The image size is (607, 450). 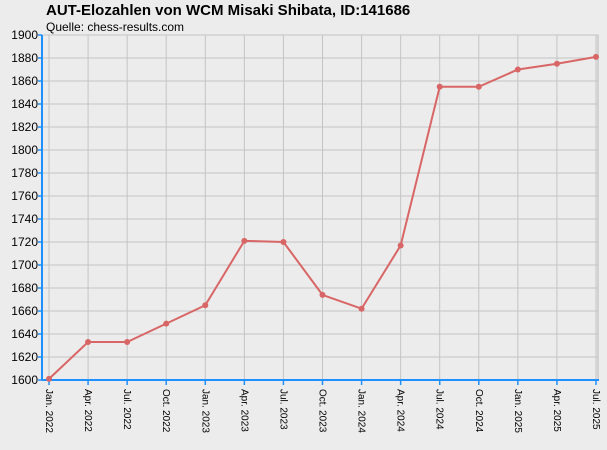 I want to click on x-tick-label: Jan. 2023, so click(x=204, y=411).